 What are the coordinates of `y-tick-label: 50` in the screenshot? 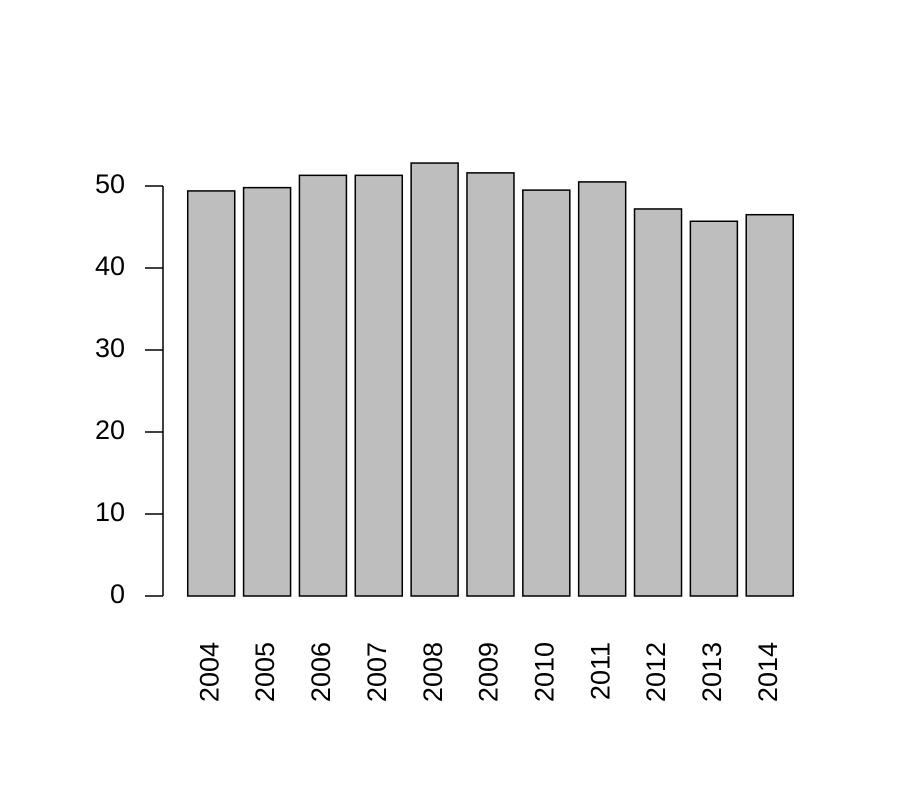 It's located at (110, 184).